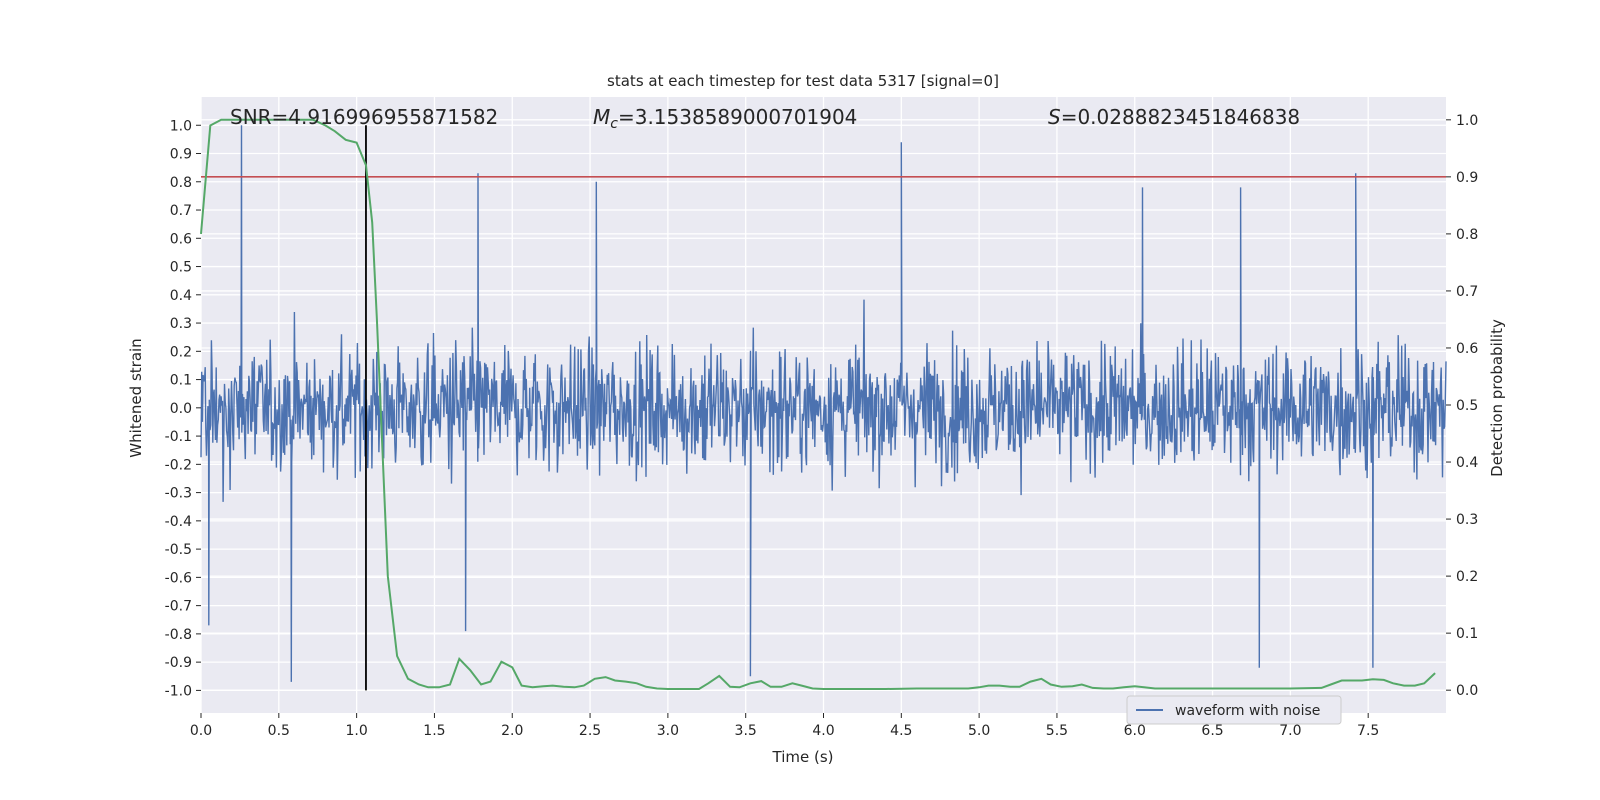 The height and width of the screenshot is (800, 1600). Describe the element at coordinates (178, 437) in the screenshot. I see `y-left-tick-label: -0.1` at that location.